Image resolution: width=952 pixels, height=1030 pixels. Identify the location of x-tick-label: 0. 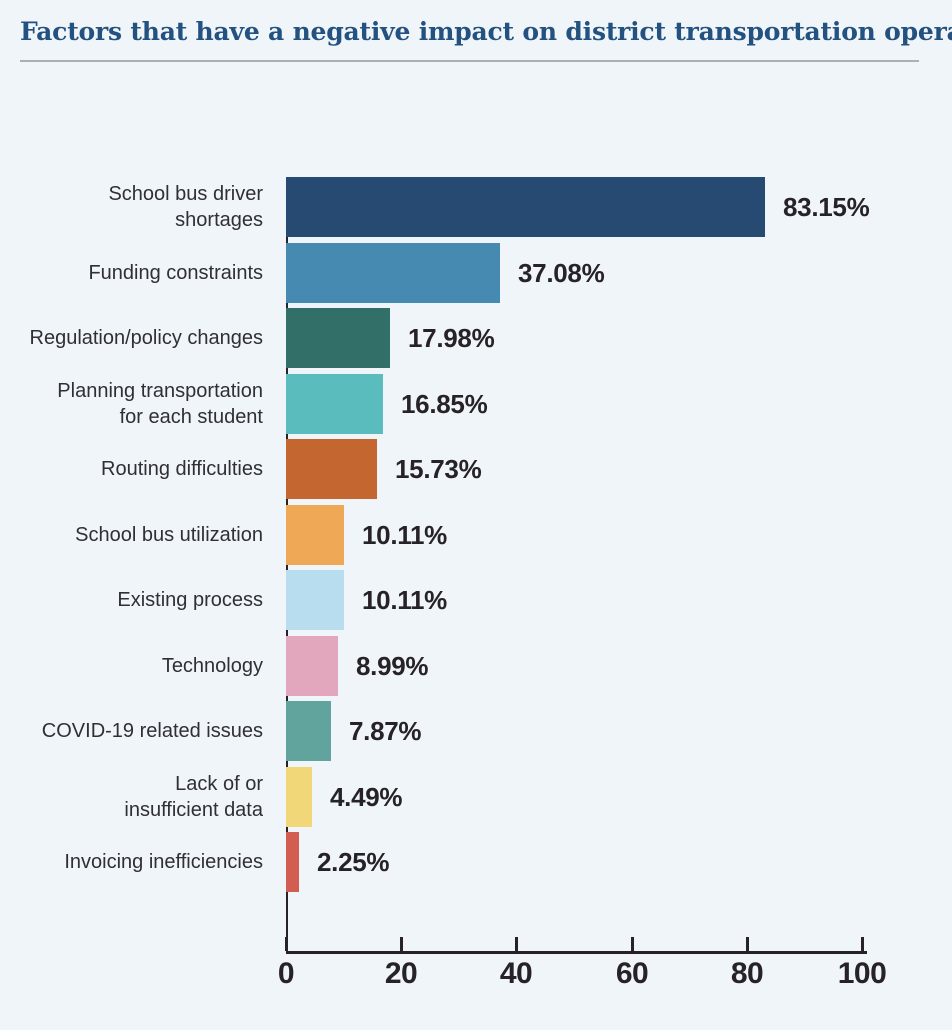
(286, 973).